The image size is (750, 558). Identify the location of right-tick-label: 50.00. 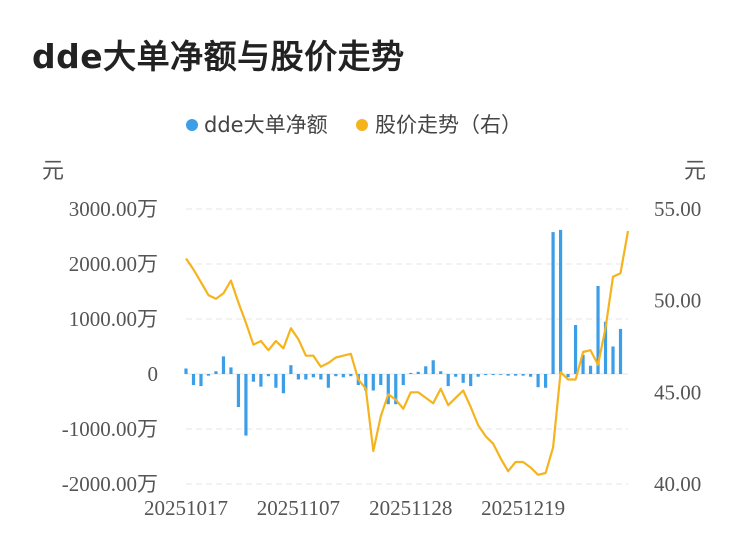
(677, 301).